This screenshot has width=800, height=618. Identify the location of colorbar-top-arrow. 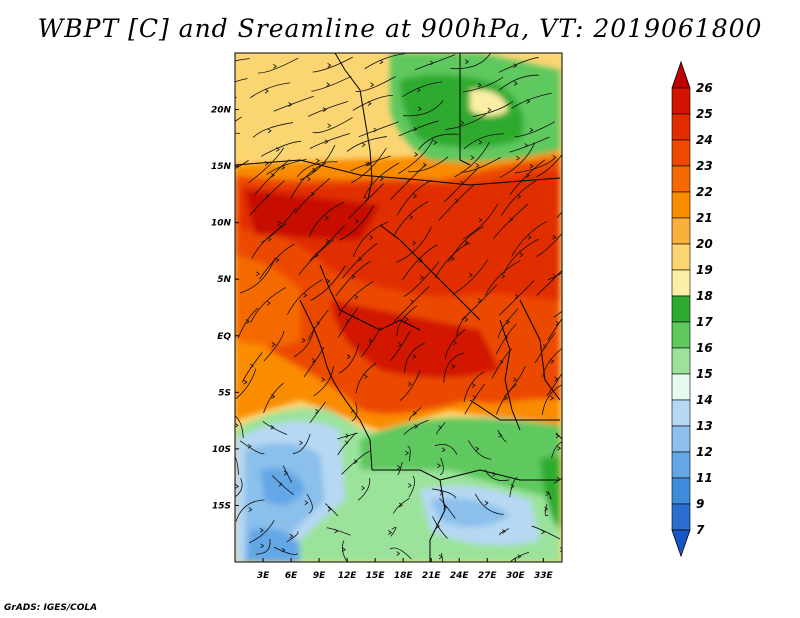
(681, 74).